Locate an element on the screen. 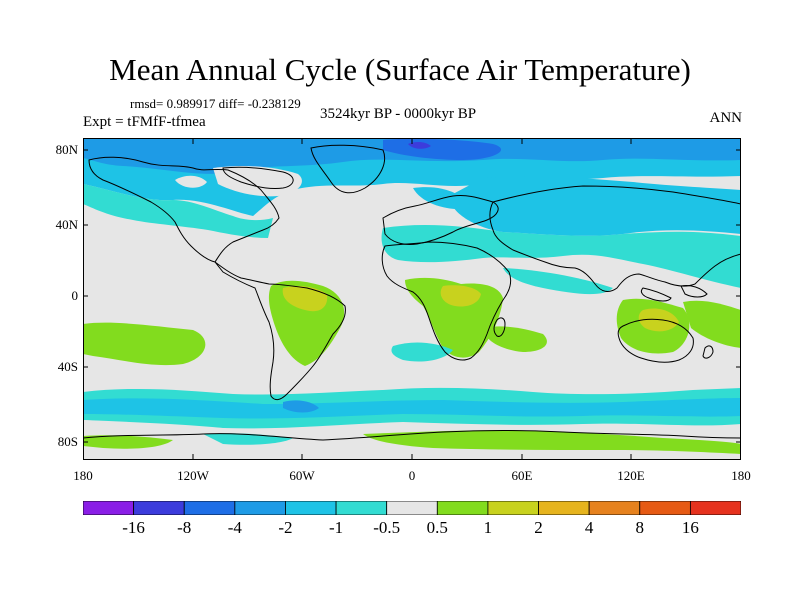 The height and width of the screenshot is (600, 800). colorbar-label: 4 is located at coordinates (589, 527).